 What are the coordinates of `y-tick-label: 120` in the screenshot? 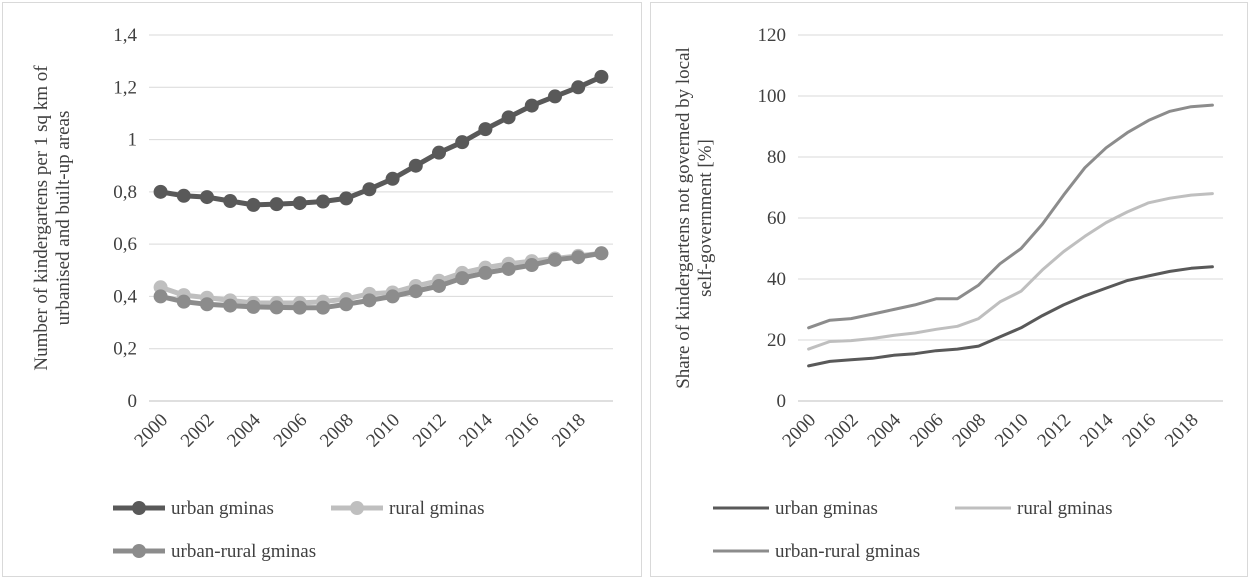 It's located at (772, 35).